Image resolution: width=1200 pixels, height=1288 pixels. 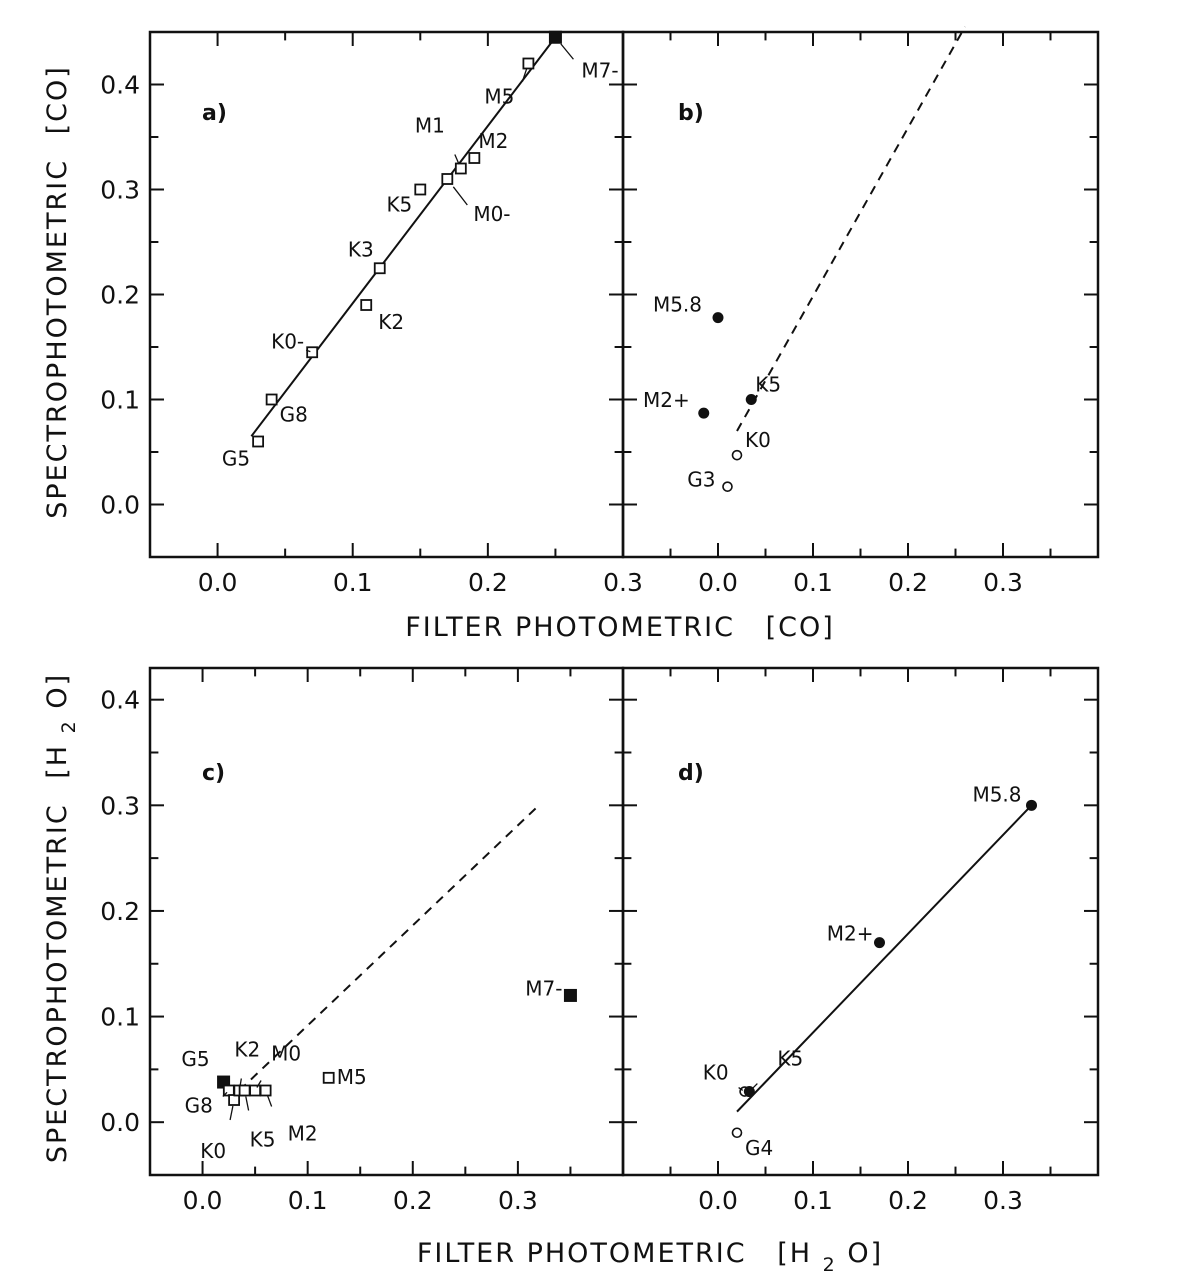 What do you see at coordinates (120, 505) in the screenshot?
I see `y-tick-label: 0.0` at bounding box center [120, 505].